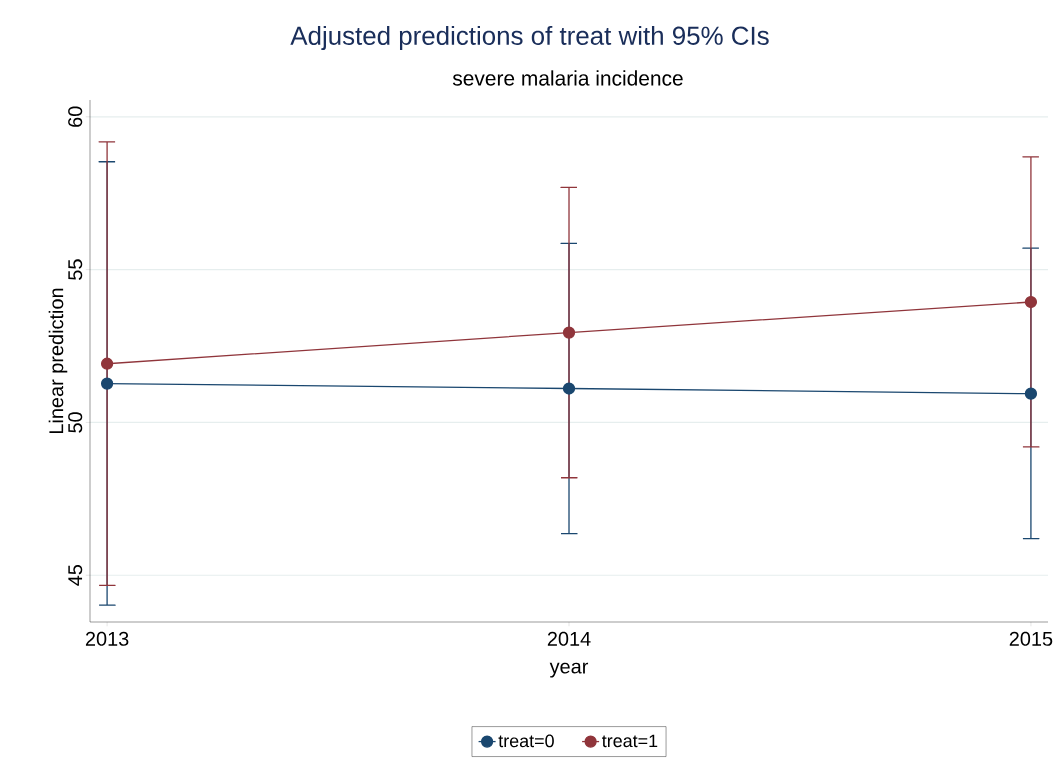  I want to click on chart-subtitle: severe malaria incidence, so click(567, 78).